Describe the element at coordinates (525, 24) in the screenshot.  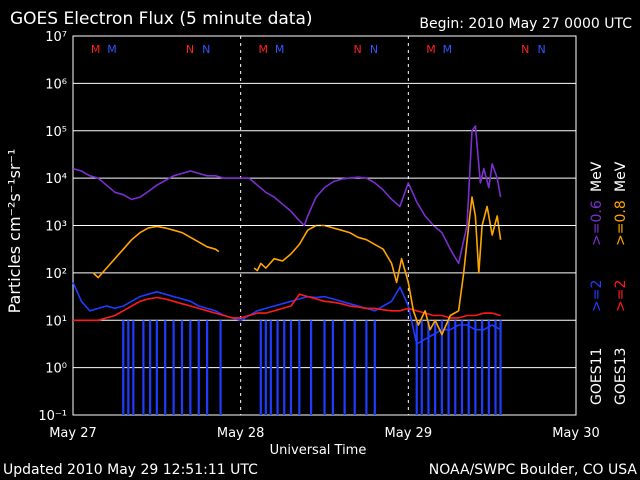
I see `begin-label: Begin: 2010 May 27 0000 UTC` at that location.